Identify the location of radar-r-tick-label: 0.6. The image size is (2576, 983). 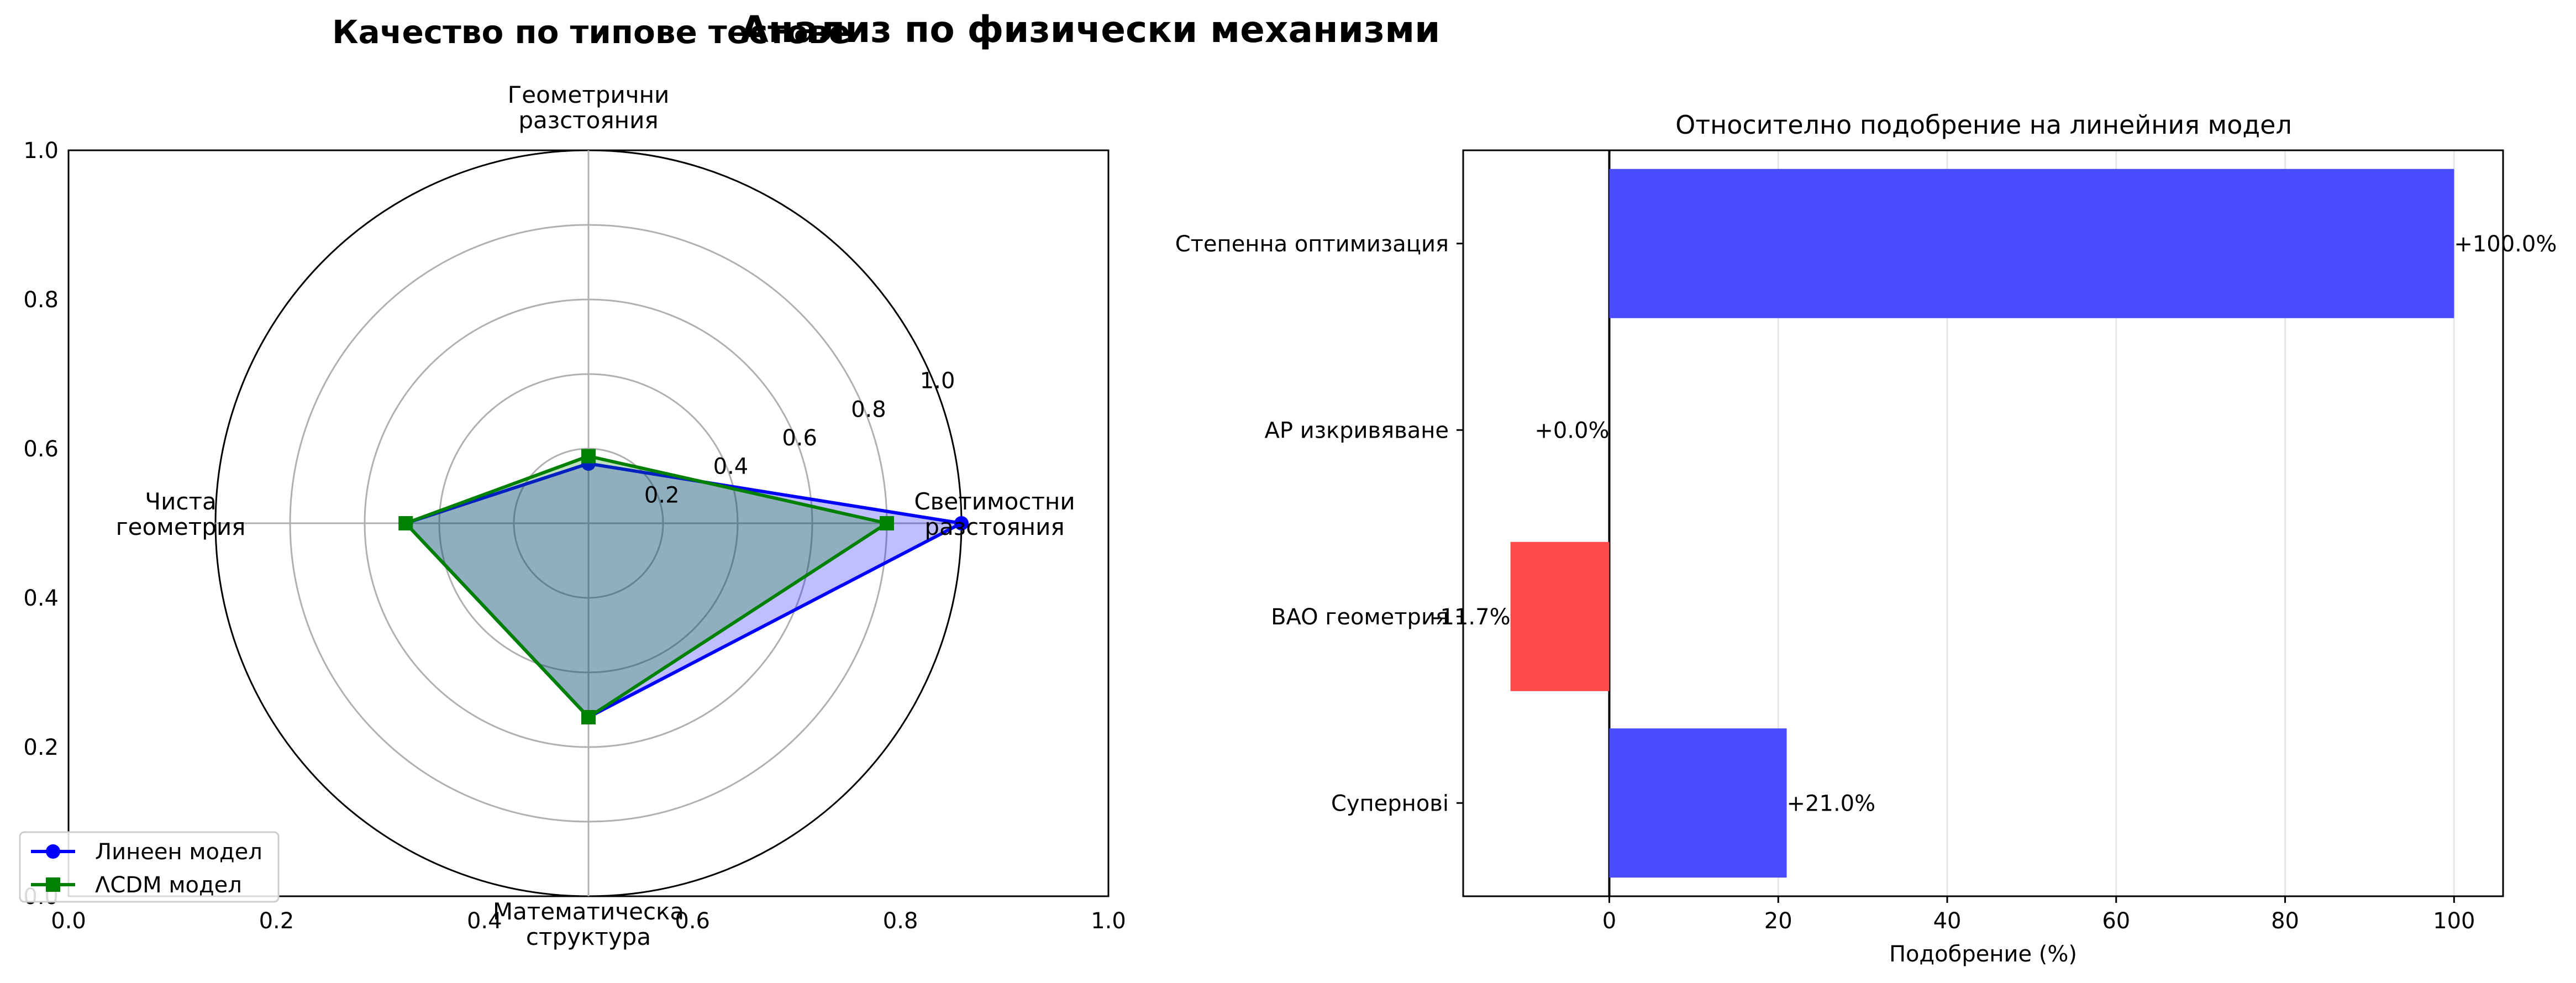
(799, 438).